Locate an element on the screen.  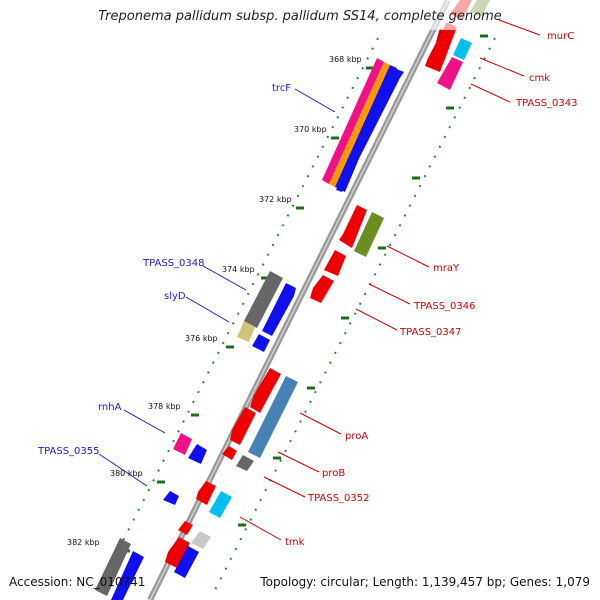
tick-label: 372 kbp is located at coordinates (275, 199).